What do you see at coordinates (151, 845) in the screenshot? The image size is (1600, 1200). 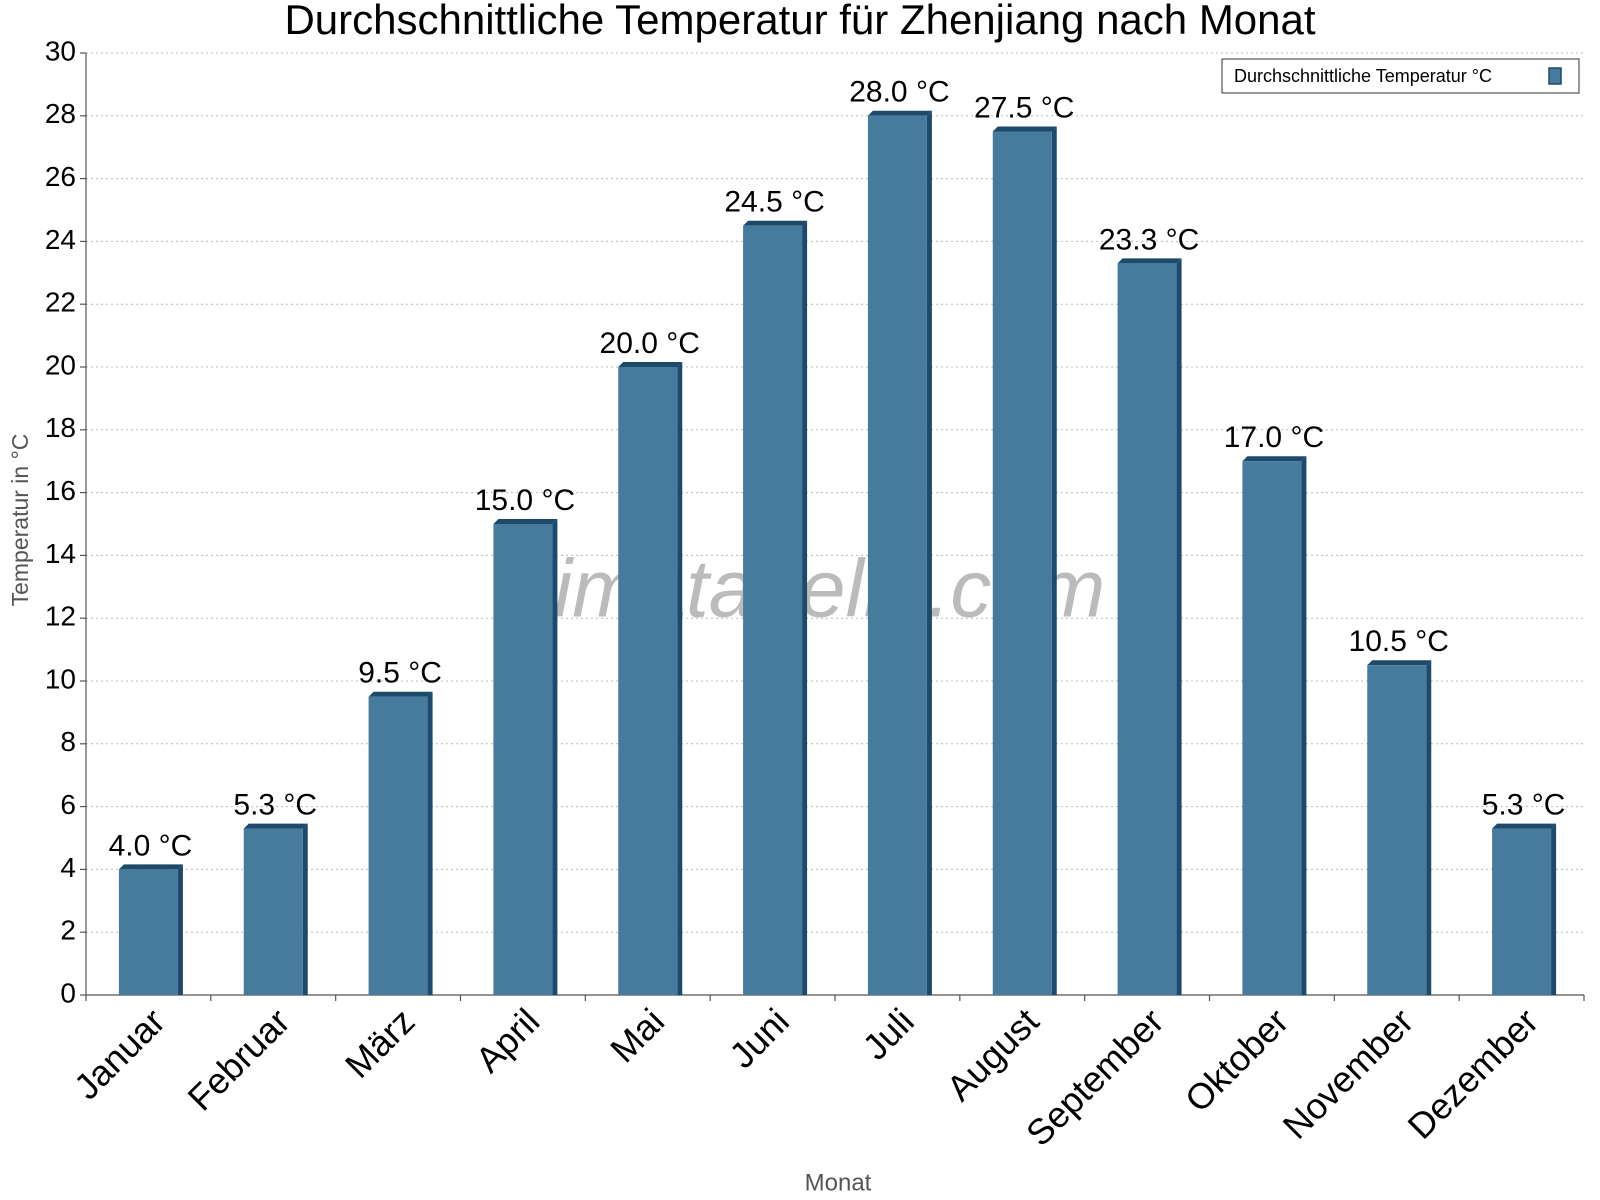 I see `data-label: 4.0 °C` at bounding box center [151, 845].